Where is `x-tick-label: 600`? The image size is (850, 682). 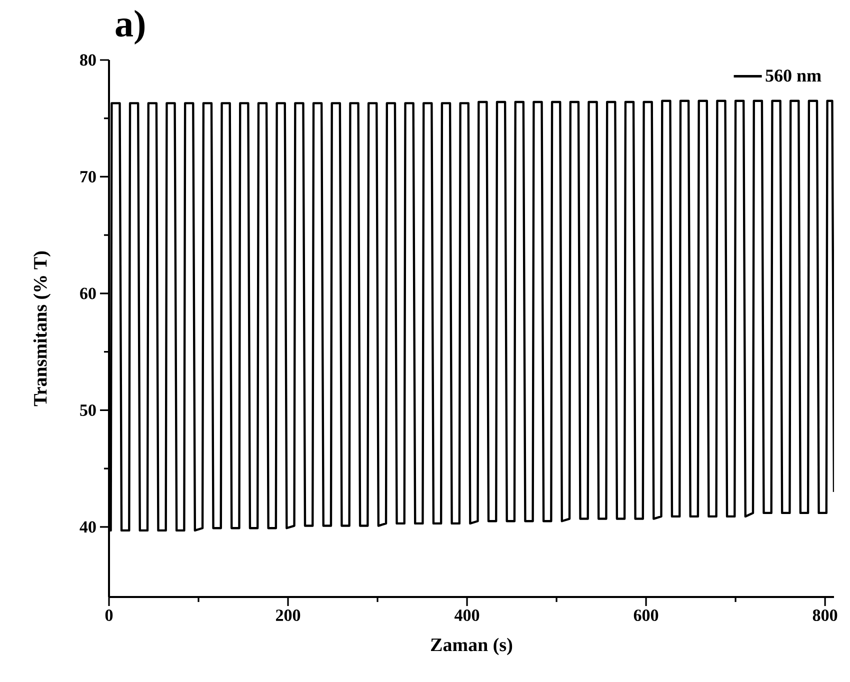 x-tick-label: 600 is located at coordinates (646, 616).